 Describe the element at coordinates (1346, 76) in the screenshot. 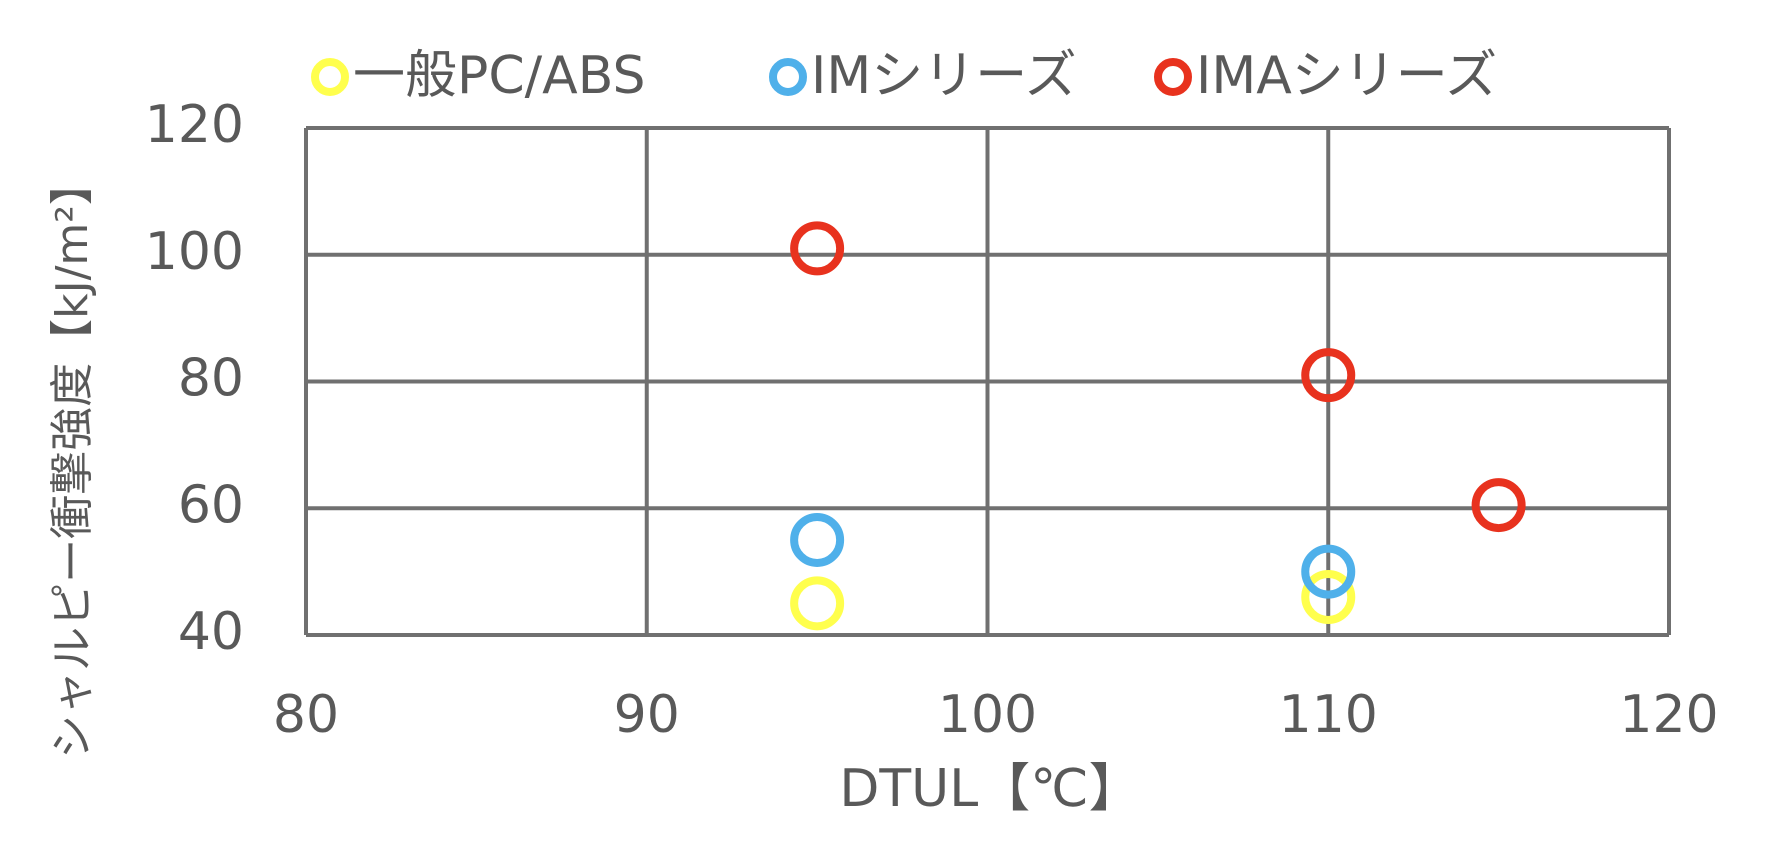

I see `legend-label: IMAシリーズ` at that location.